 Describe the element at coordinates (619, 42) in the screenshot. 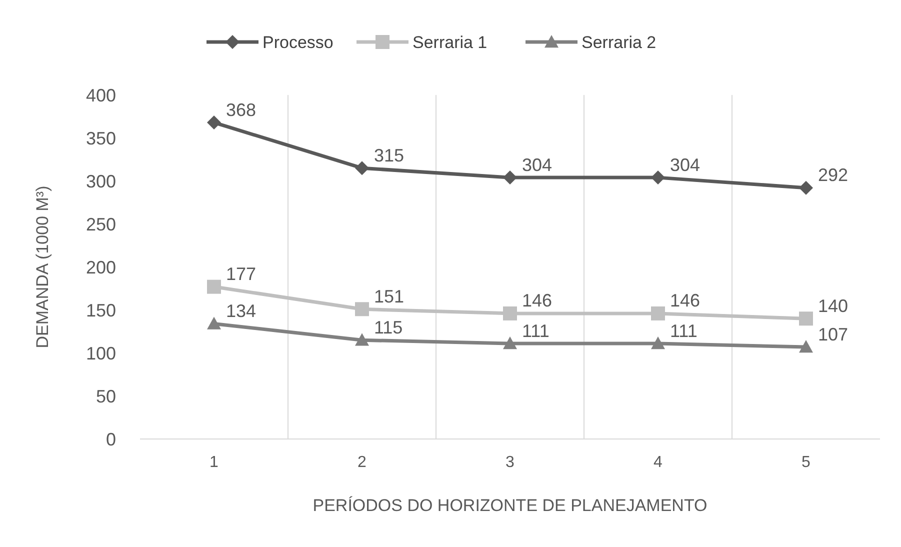

I see `legend-label: Serraria 2` at that location.